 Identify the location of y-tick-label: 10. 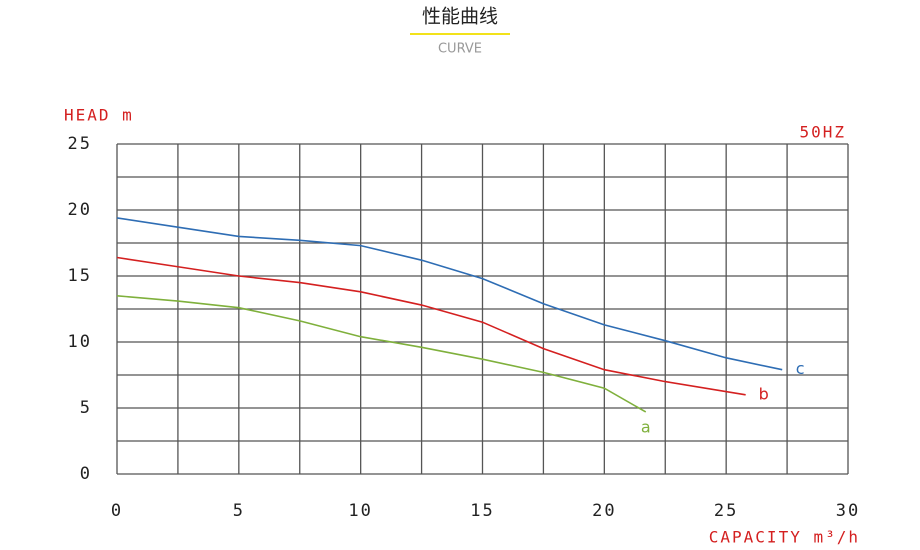
(80, 342).